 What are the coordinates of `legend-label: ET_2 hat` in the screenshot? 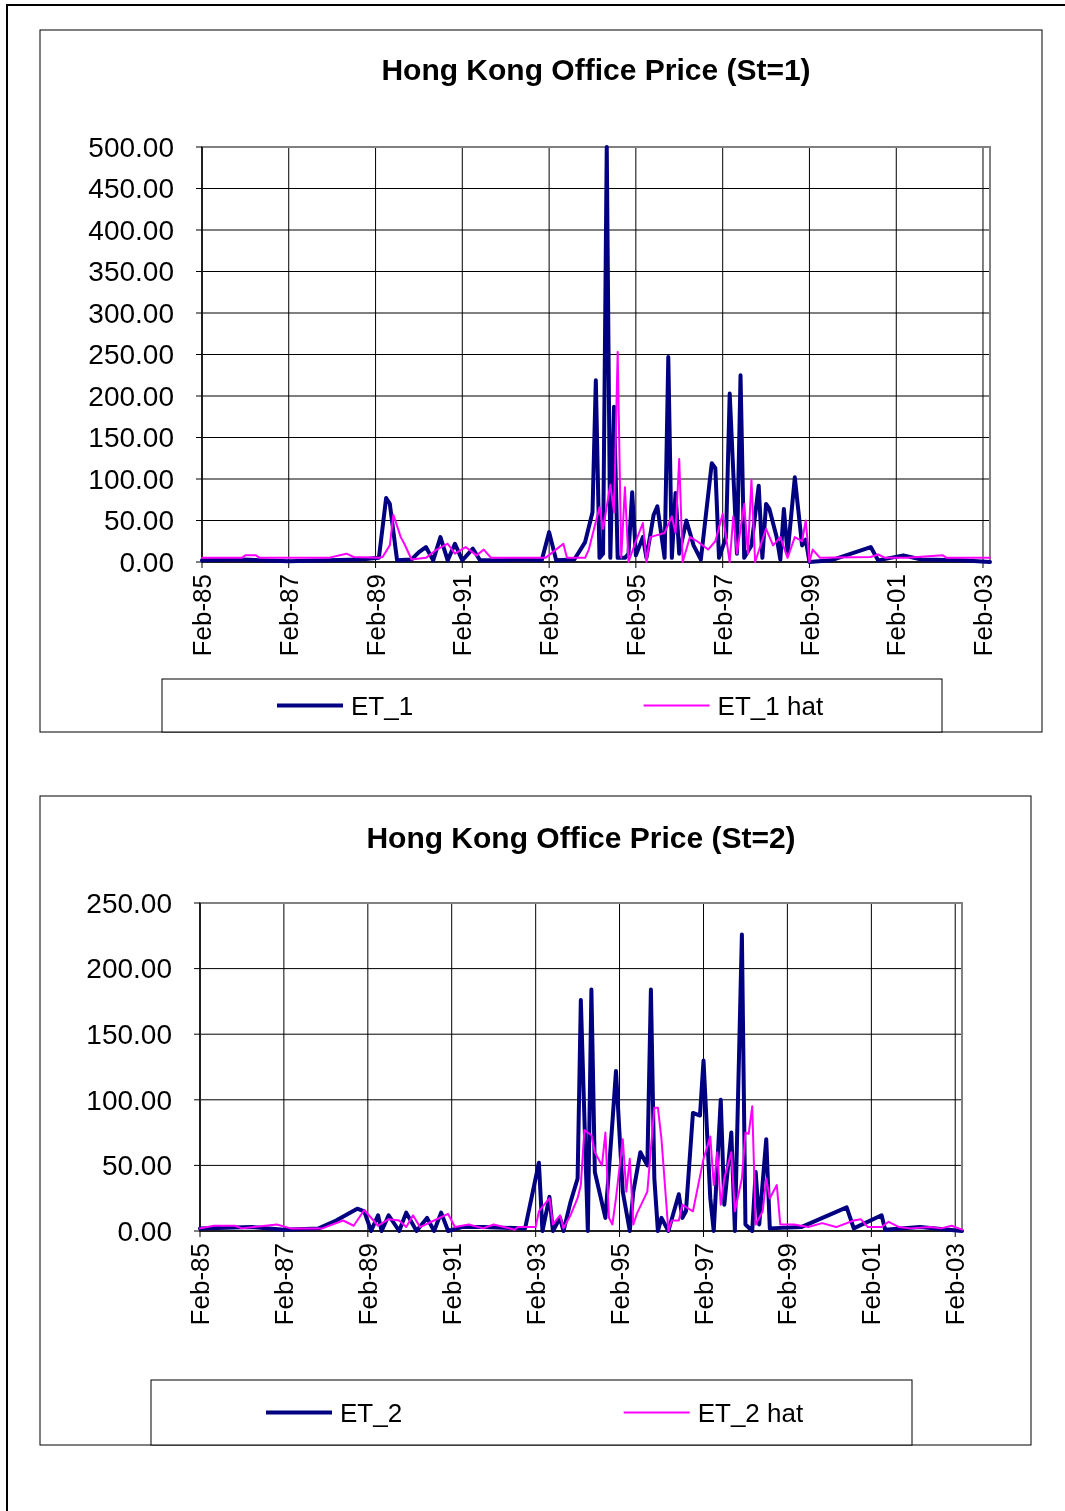 It's located at (750, 1412).